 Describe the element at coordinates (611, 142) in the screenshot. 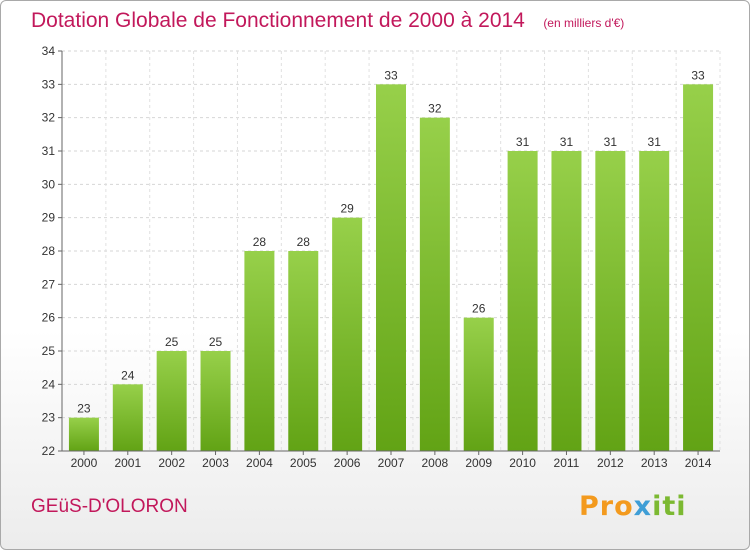

I see `data-label-2012: 31` at that location.